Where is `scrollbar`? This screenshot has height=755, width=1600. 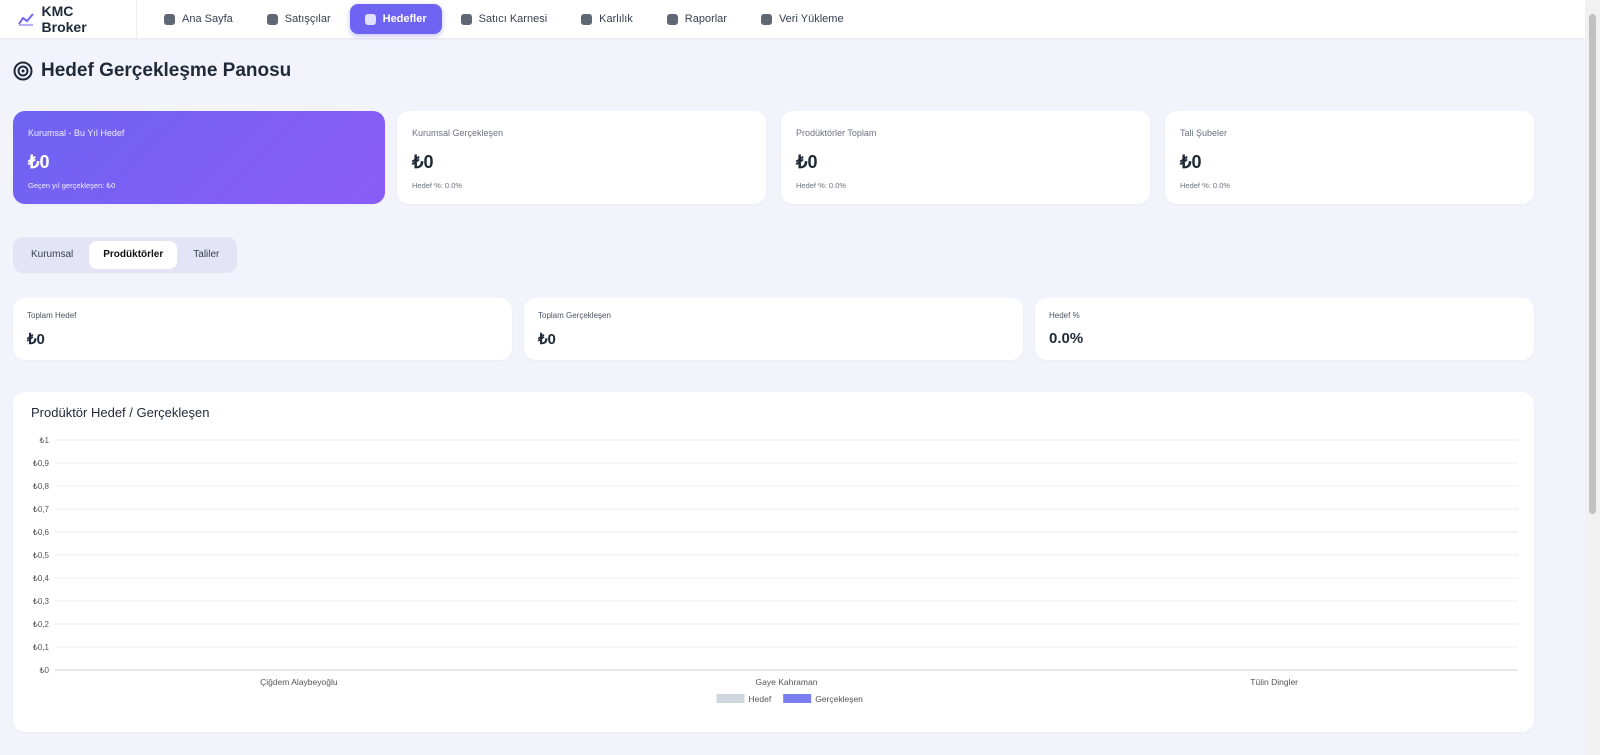 scrollbar is located at coordinates (1592, 377).